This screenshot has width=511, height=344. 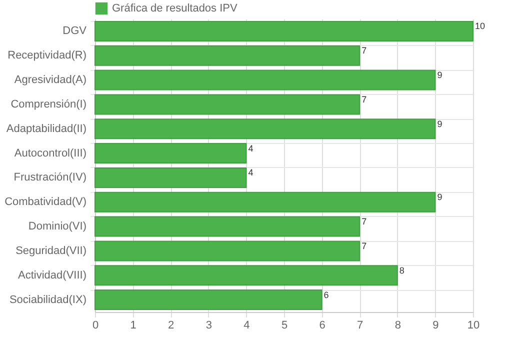 What do you see at coordinates (322, 326) in the screenshot?
I see `x-tick-label: 6` at bounding box center [322, 326].